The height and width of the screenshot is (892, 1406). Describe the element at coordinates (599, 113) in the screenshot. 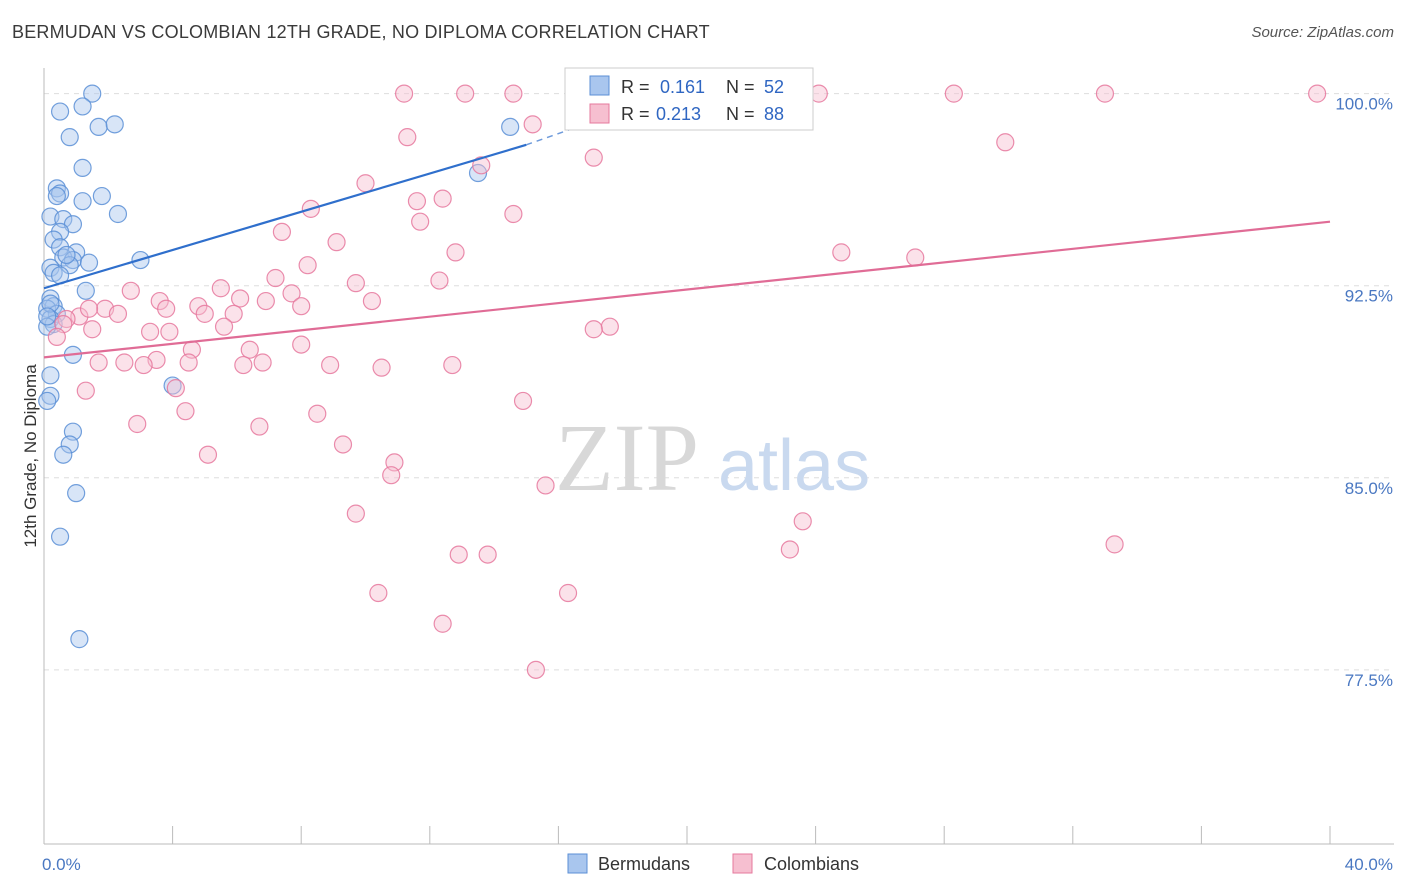

I see `legend-swatch-colombians` at that location.